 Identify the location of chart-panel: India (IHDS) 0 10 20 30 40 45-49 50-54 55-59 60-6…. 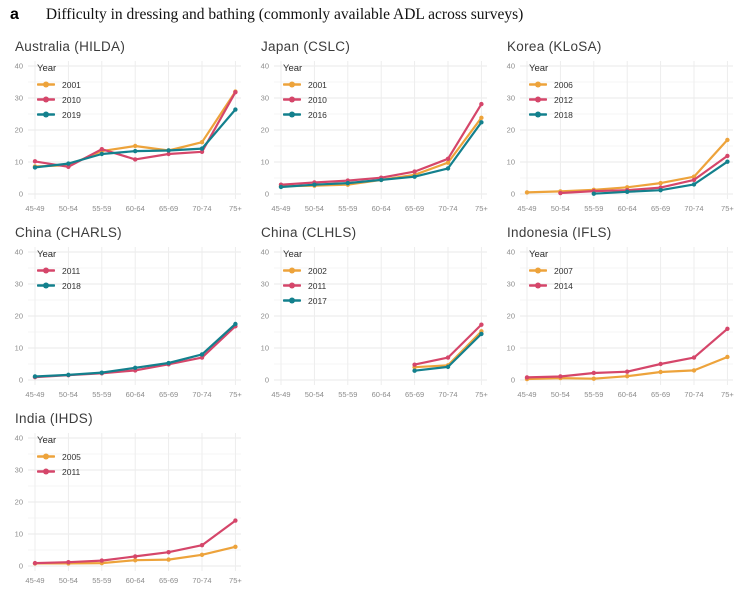
(124, 501).